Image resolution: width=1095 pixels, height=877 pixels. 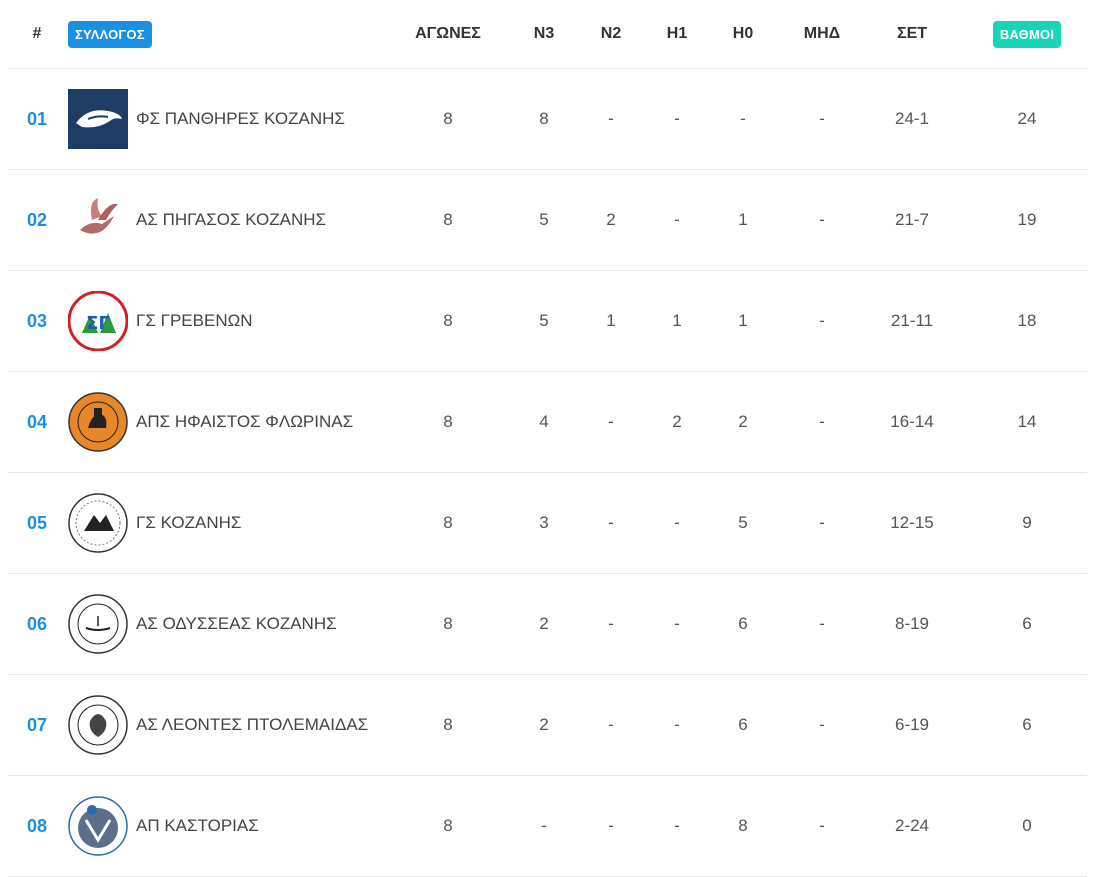 What do you see at coordinates (677, 421) in the screenshot?
I see `losses-1: 2` at bounding box center [677, 421].